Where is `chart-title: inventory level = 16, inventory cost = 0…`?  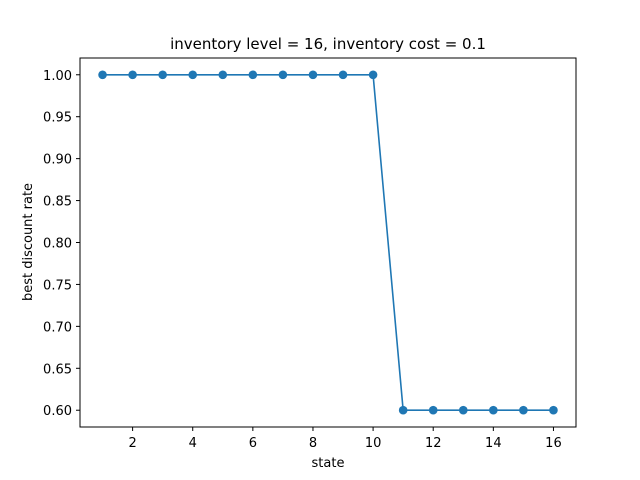
chart-title: inventory level = 16, inventory cost = 0… is located at coordinates (328, 44).